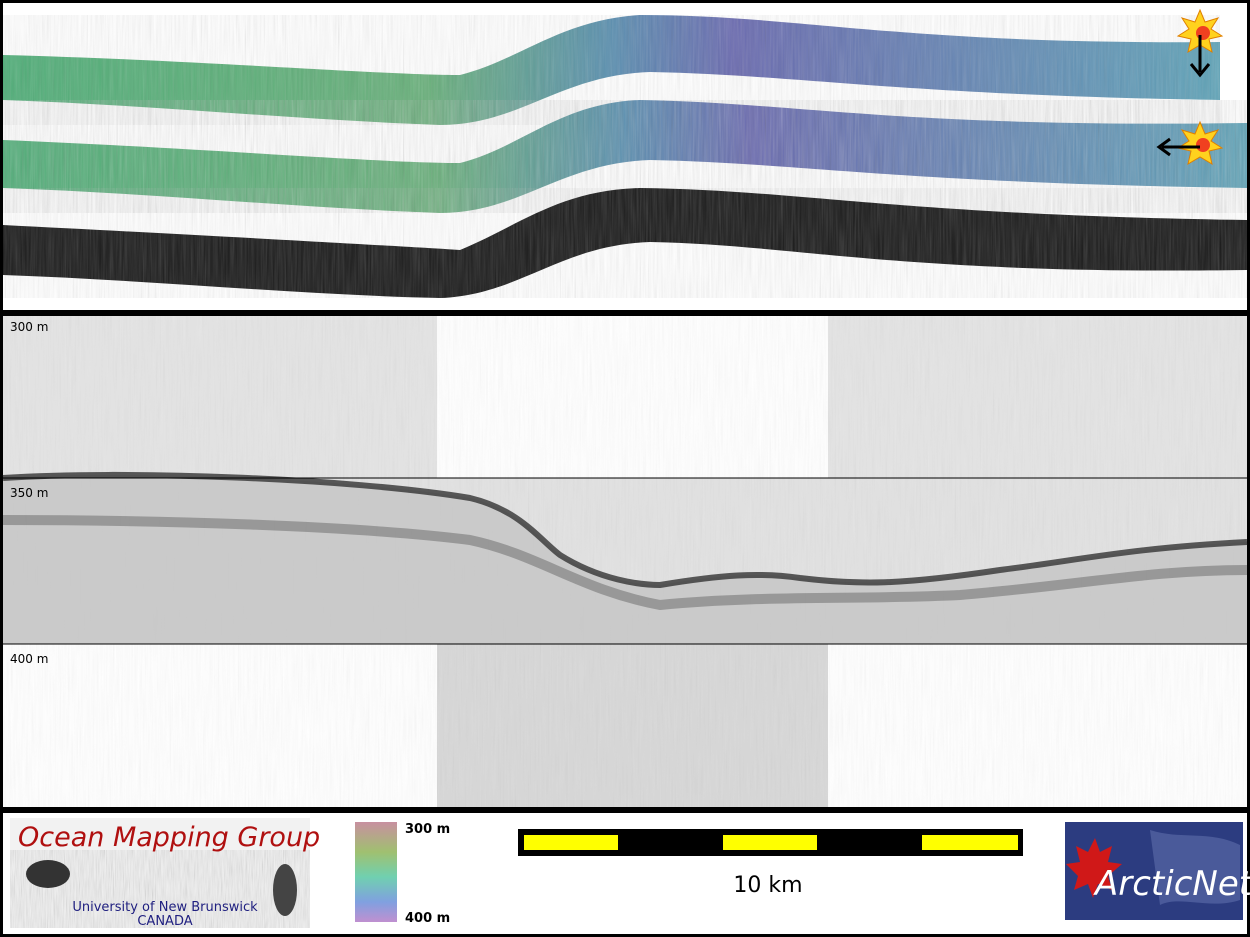 This screenshot has height=937, width=1250. What do you see at coordinates (770, 842) in the screenshot?
I see `scale-bar` at bounding box center [770, 842].